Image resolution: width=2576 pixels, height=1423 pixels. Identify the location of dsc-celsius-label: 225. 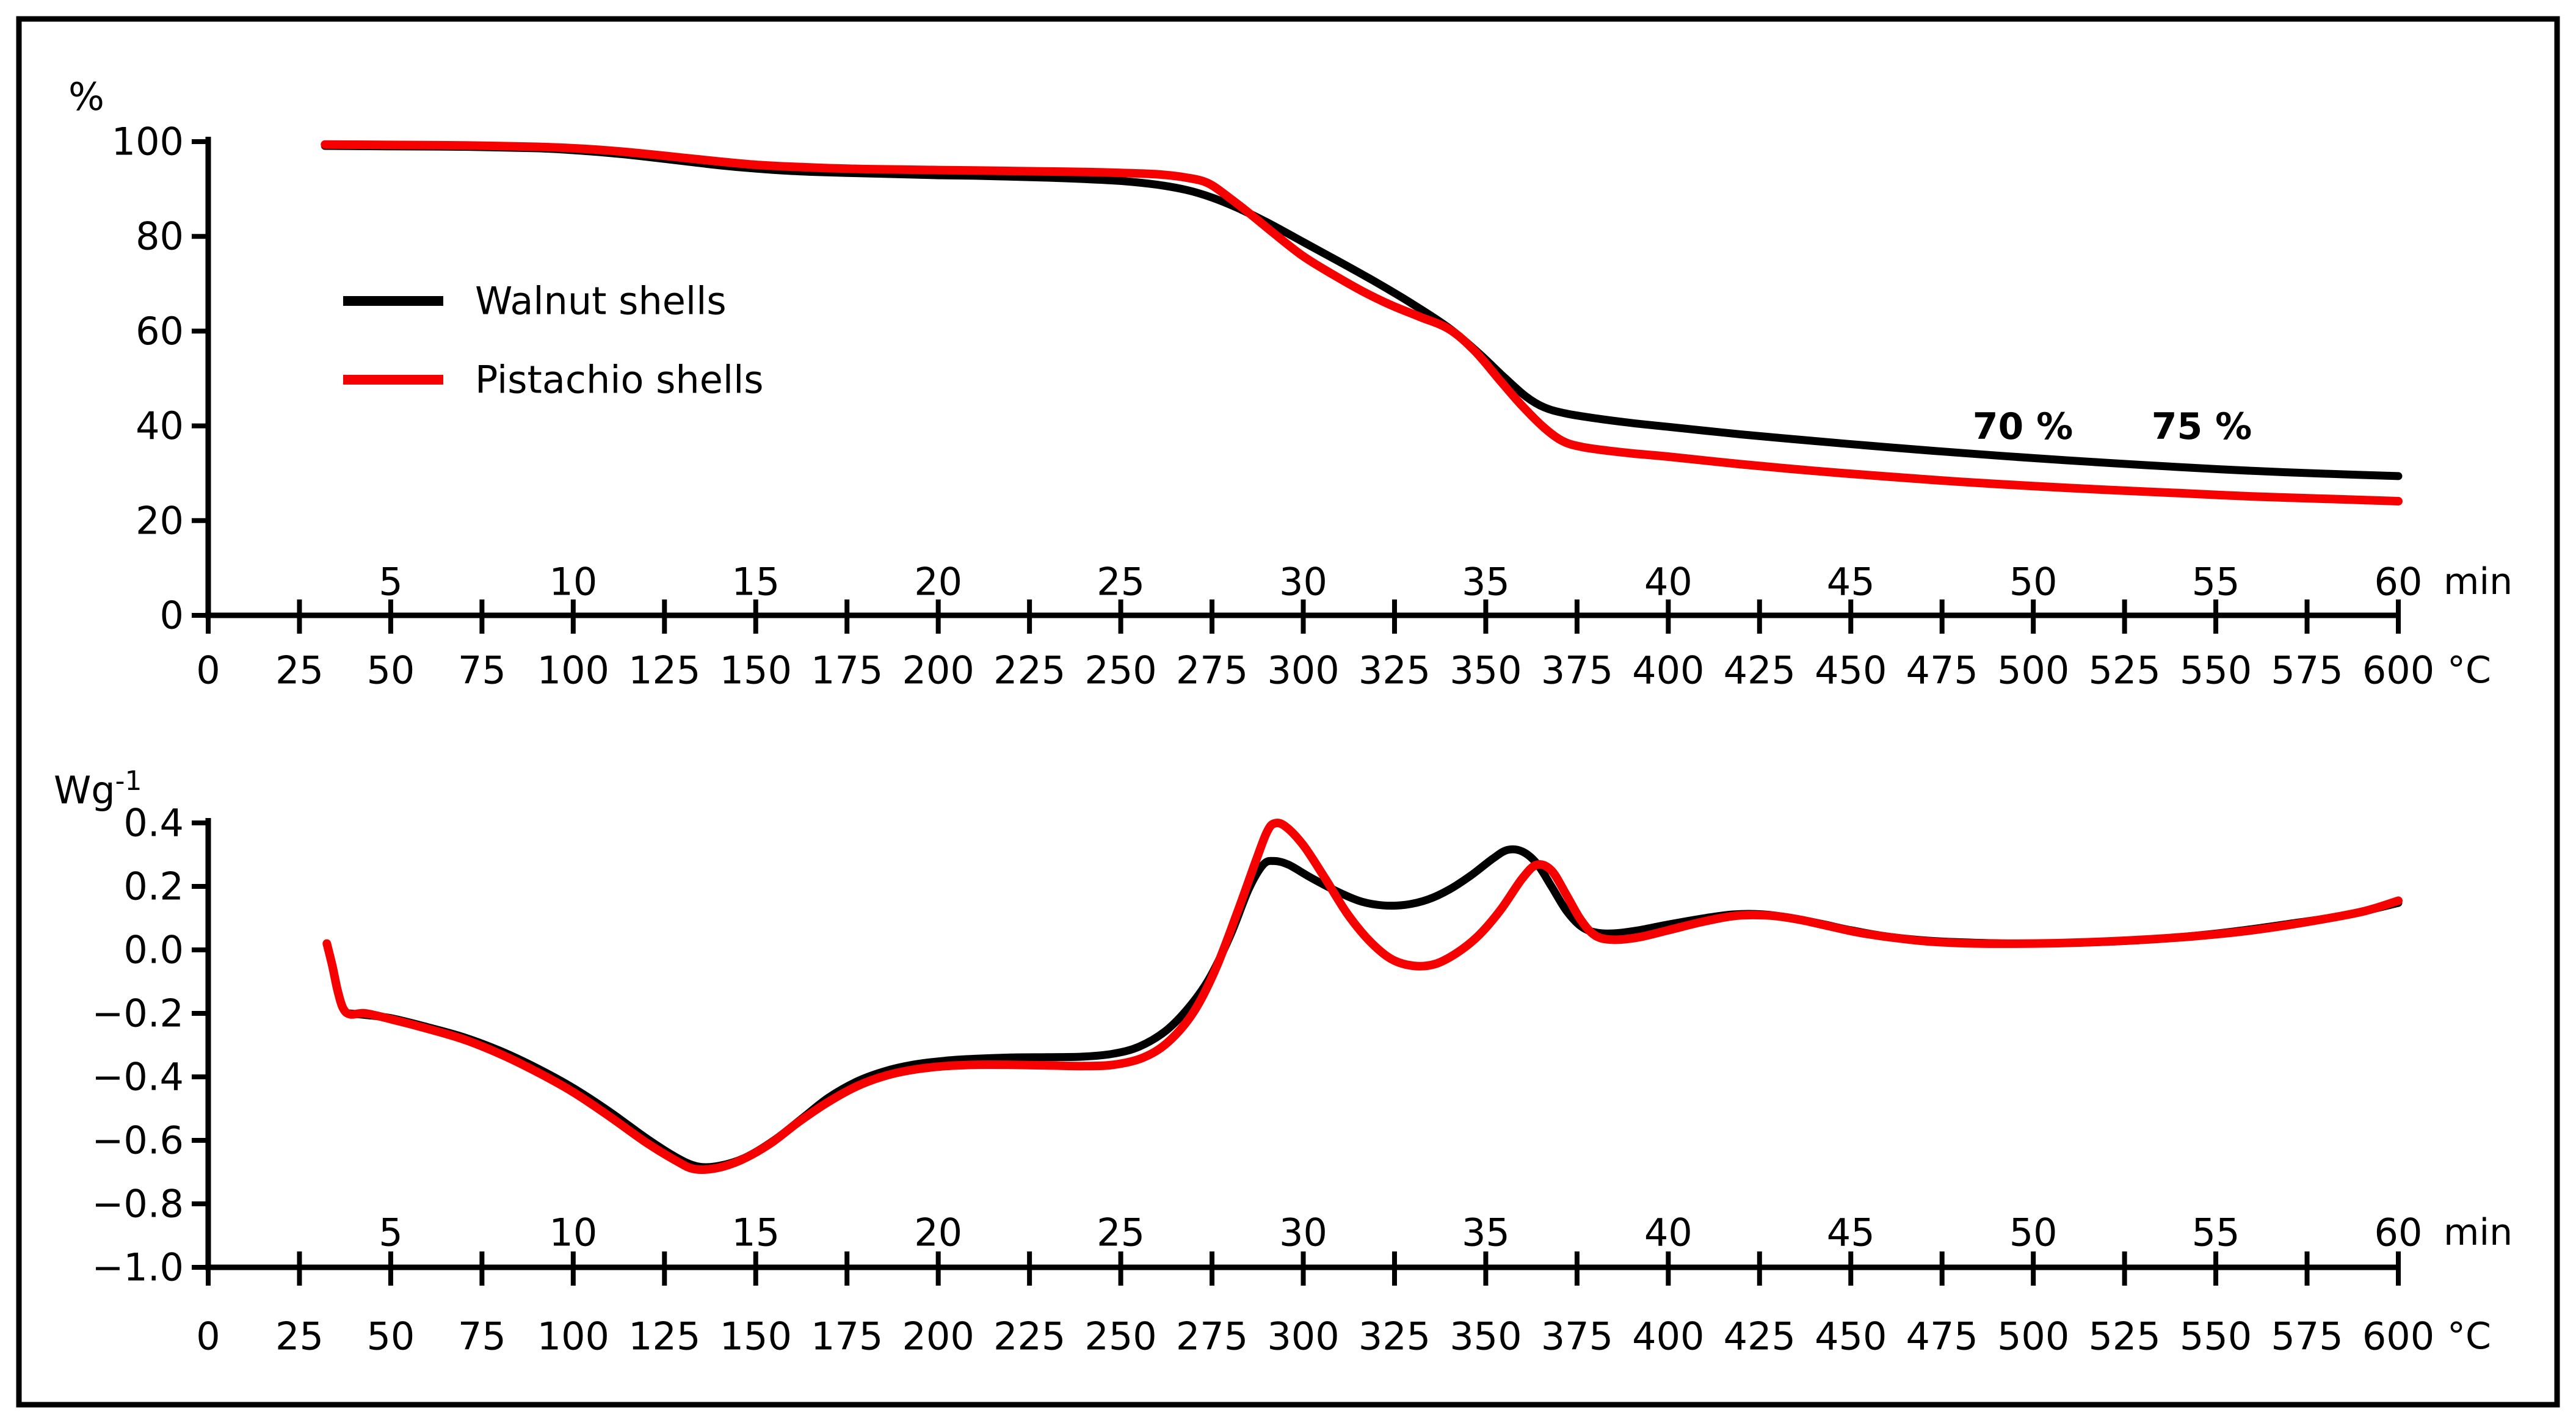
(1029, 1336).